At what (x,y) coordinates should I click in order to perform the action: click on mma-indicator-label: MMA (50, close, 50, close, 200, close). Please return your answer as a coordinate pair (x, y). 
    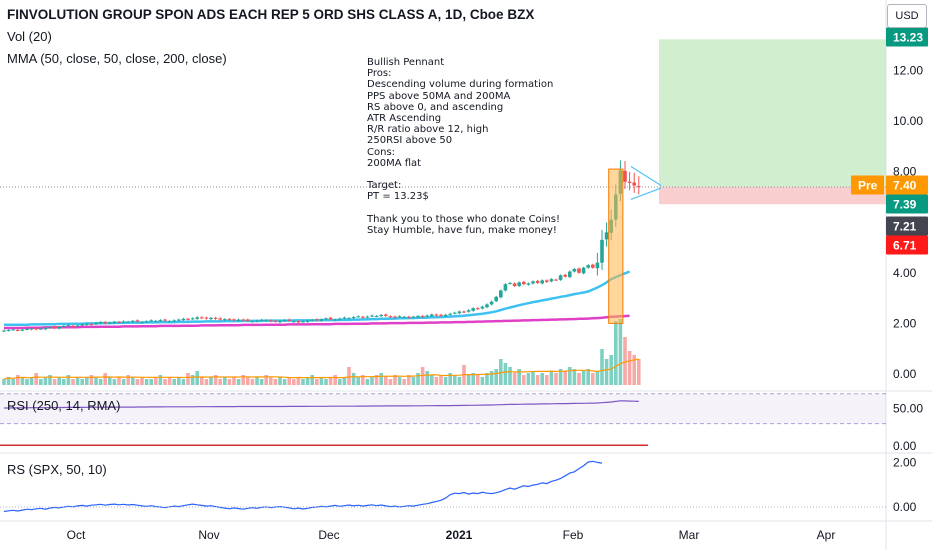
    Looking at the image, I should click on (117, 58).